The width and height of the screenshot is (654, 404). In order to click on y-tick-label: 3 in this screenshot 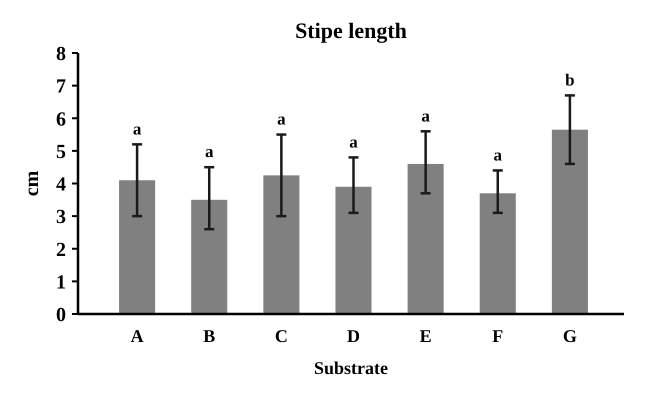, I will do `click(61, 217)`.